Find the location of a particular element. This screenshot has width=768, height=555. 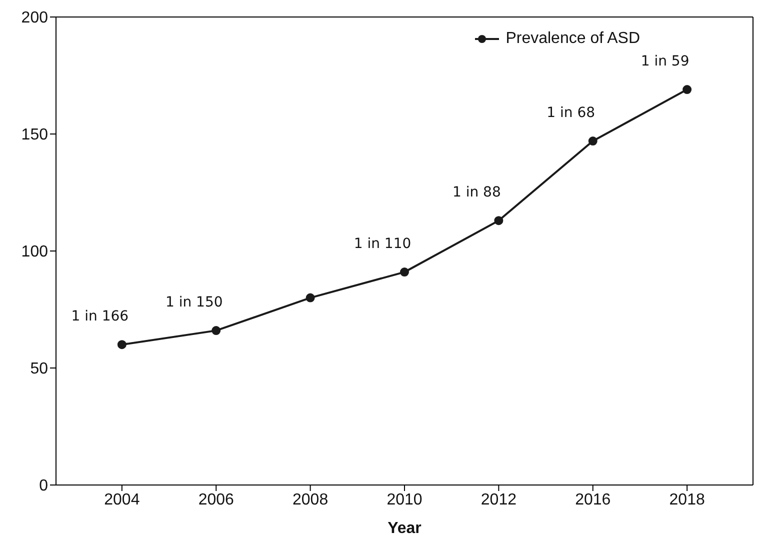

annotation: 1 in 59 is located at coordinates (665, 62).